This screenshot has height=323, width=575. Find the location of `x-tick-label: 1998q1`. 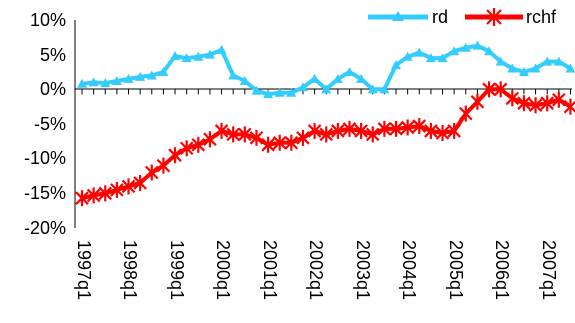

x-tick-label: 1998q1 is located at coordinates (130, 270).